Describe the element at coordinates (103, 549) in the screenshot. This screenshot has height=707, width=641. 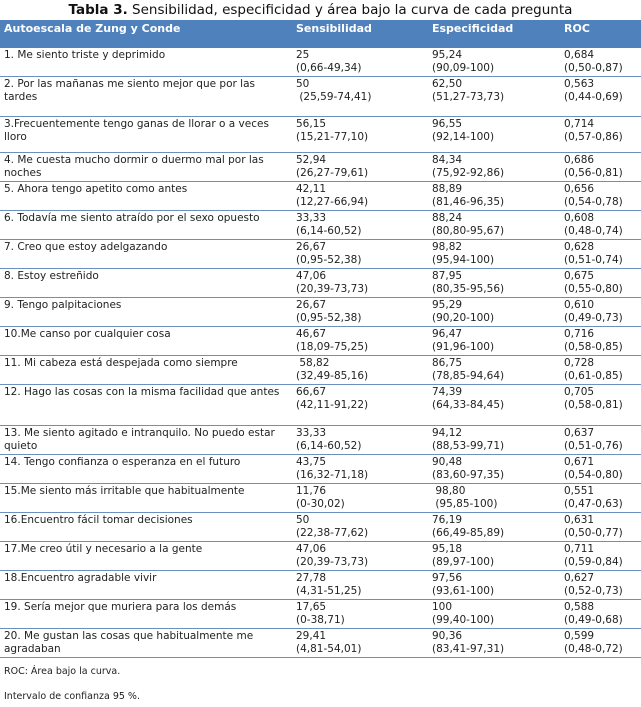
I see `item-text: 17.Me creo útil y necesario a la gente` at that location.